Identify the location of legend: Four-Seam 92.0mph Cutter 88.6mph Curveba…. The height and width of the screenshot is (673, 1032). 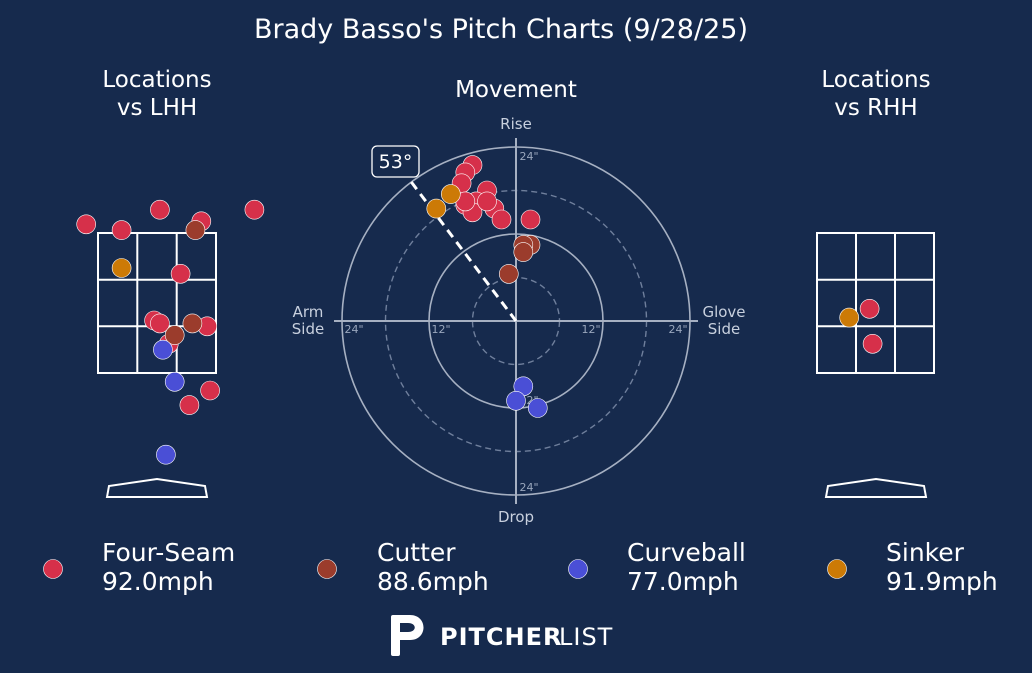
(520, 567).